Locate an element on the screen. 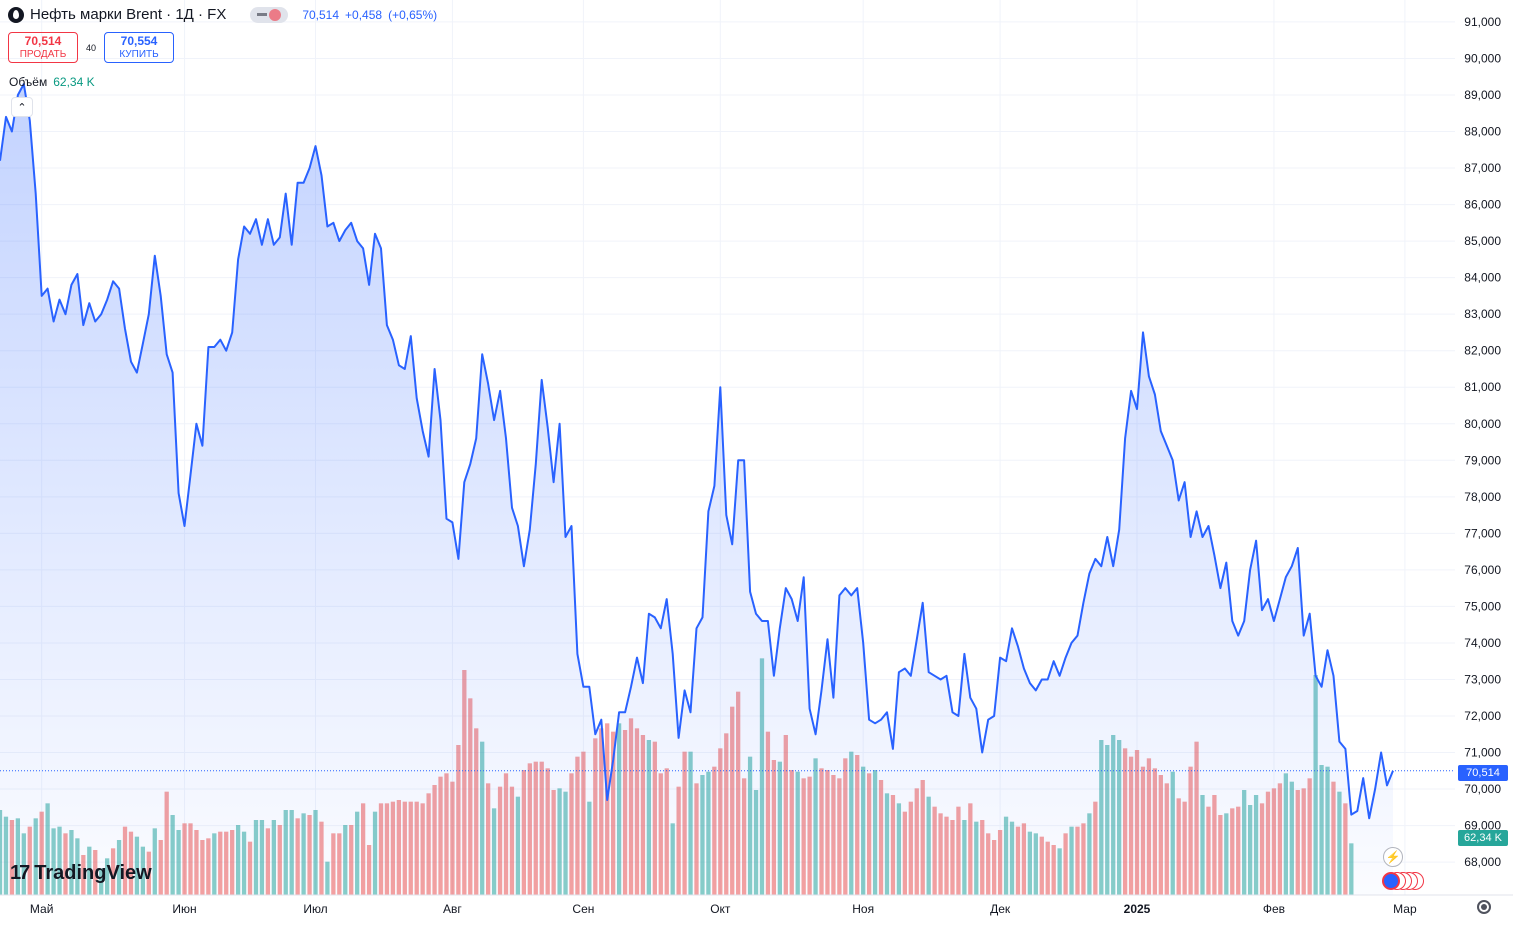 The width and height of the screenshot is (1513, 925). y-tick-label: 70,000 is located at coordinates (1482, 789).